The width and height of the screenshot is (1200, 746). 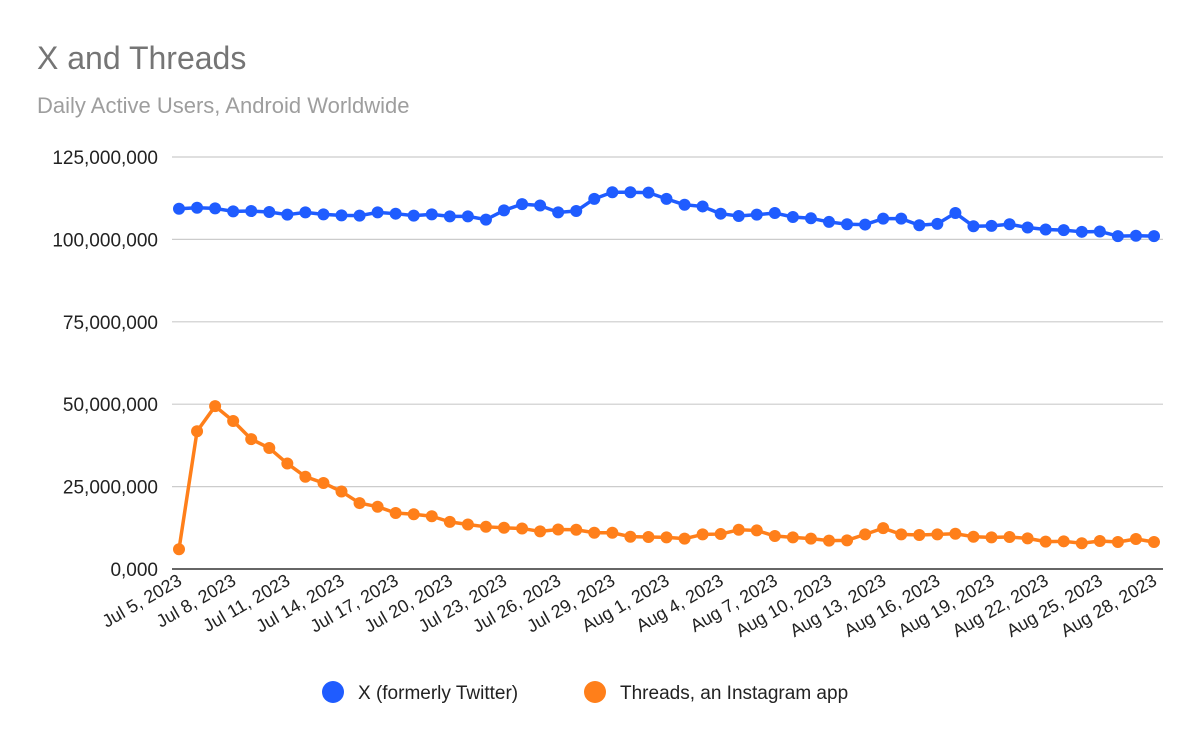 What do you see at coordinates (110, 488) in the screenshot?
I see `y-tick-label: 25,000,000` at bounding box center [110, 488].